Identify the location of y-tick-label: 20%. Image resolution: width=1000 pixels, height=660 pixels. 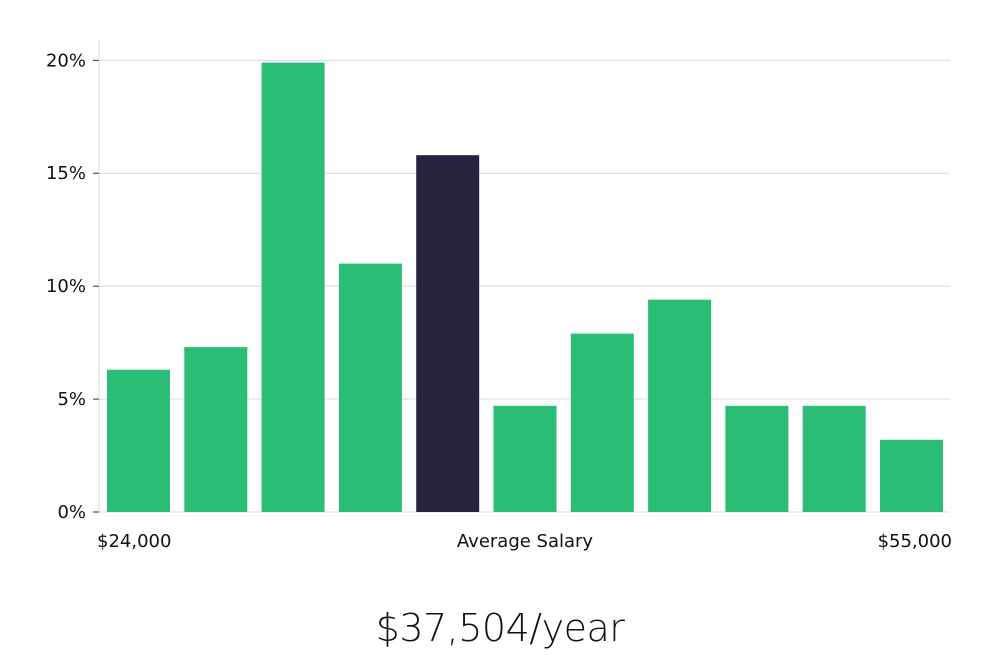
(66, 60).